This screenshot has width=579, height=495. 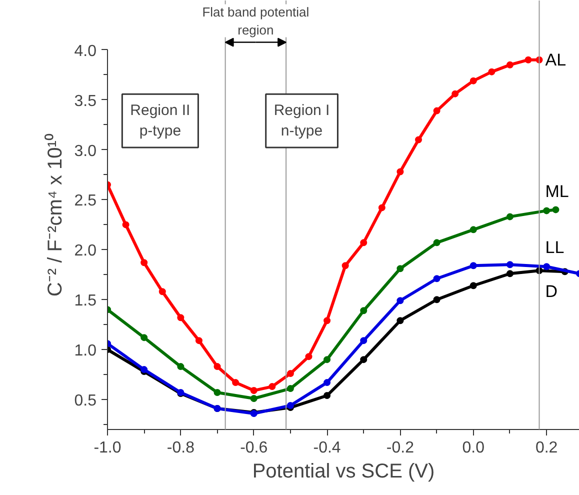 What do you see at coordinates (343, 471) in the screenshot?
I see `x-axis-title: Potential vs SCE (V)` at bounding box center [343, 471].